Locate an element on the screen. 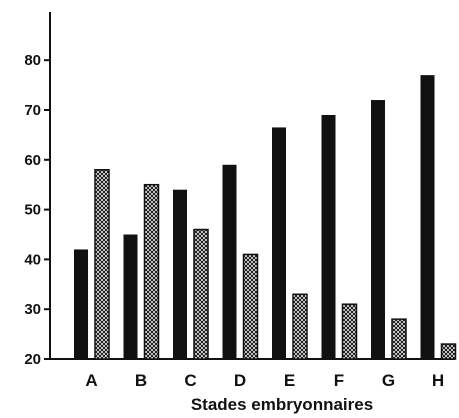 This screenshot has width=459, height=418. bar-solid-D is located at coordinates (229, 261).